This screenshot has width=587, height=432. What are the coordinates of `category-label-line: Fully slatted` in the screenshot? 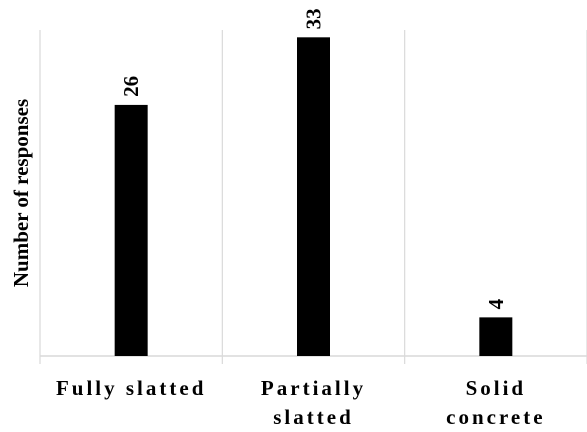 It's located at (131, 388).